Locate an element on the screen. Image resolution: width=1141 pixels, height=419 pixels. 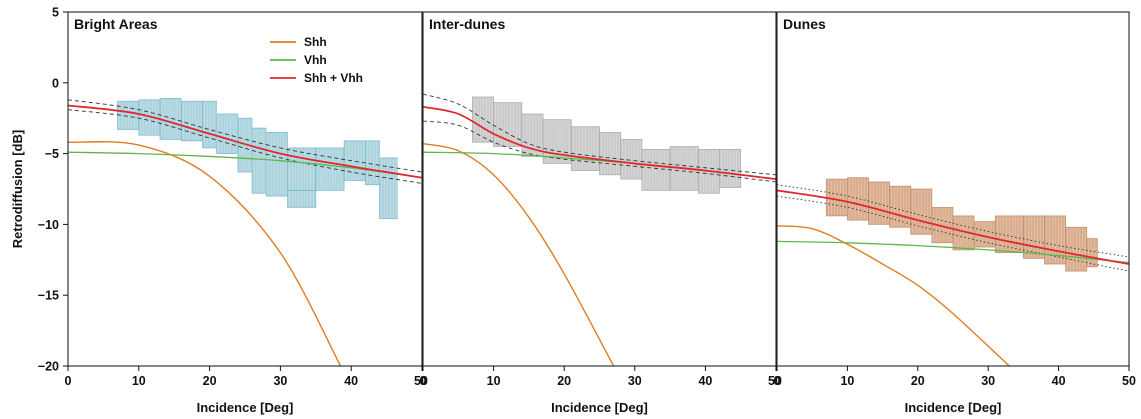
panel-title: Bright Areas is located at coordinates (116, 24).